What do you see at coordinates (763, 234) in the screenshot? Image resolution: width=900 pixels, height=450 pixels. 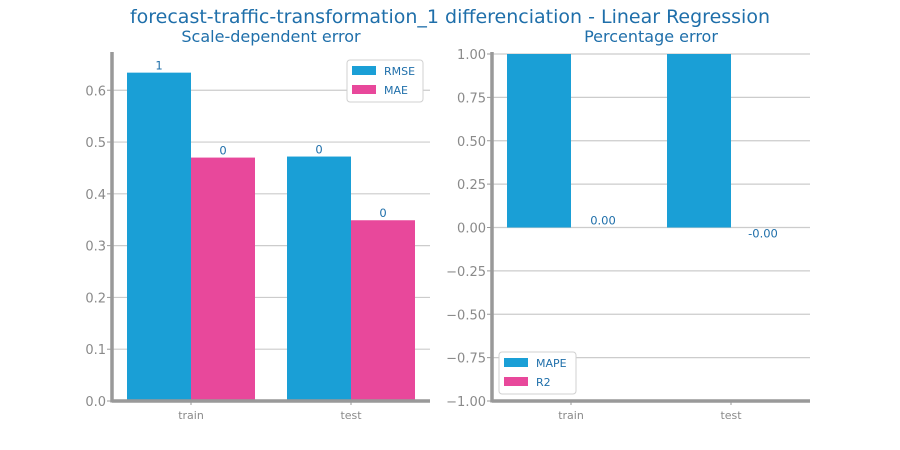 I see `data-label: -0.00` at bounding box center [763, 234].